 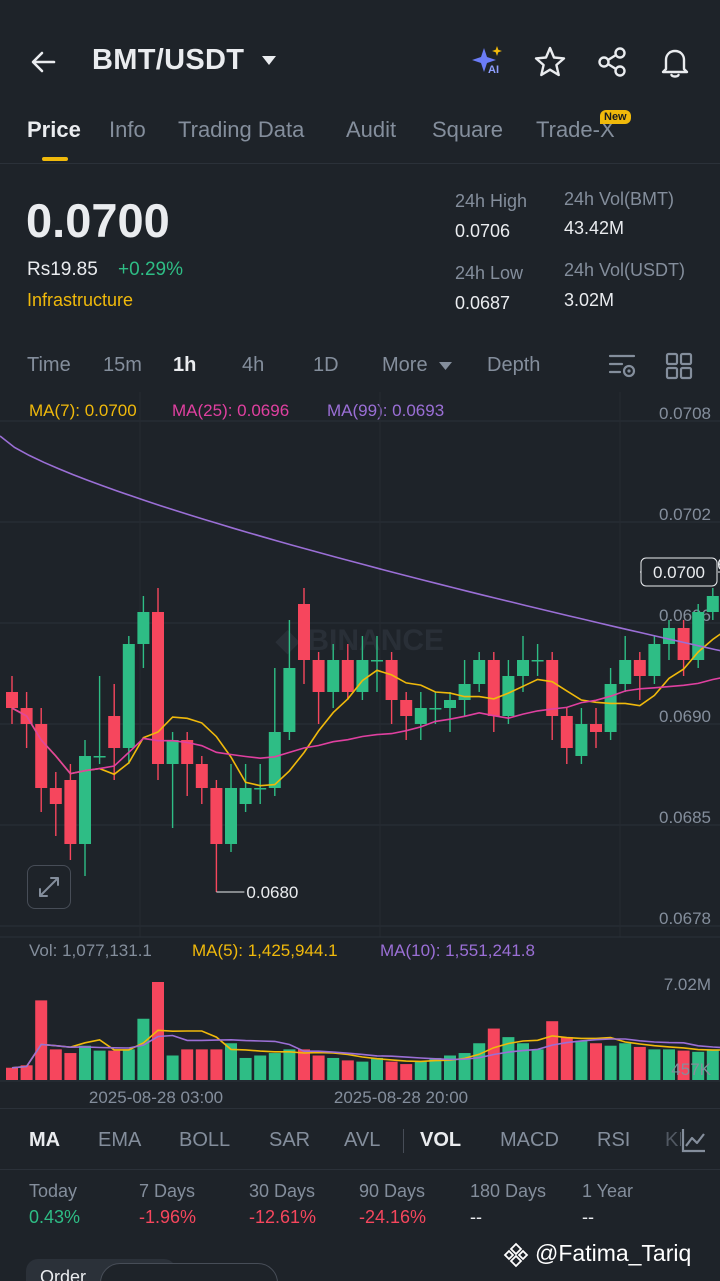 I want to click on price-change-percent: +0.29%, so click(x=150, y=269).